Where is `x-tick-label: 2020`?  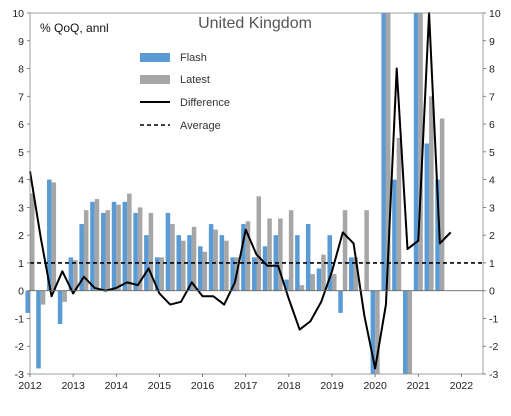 x-tick-label: 2020 is located at coordinates (375, 386).